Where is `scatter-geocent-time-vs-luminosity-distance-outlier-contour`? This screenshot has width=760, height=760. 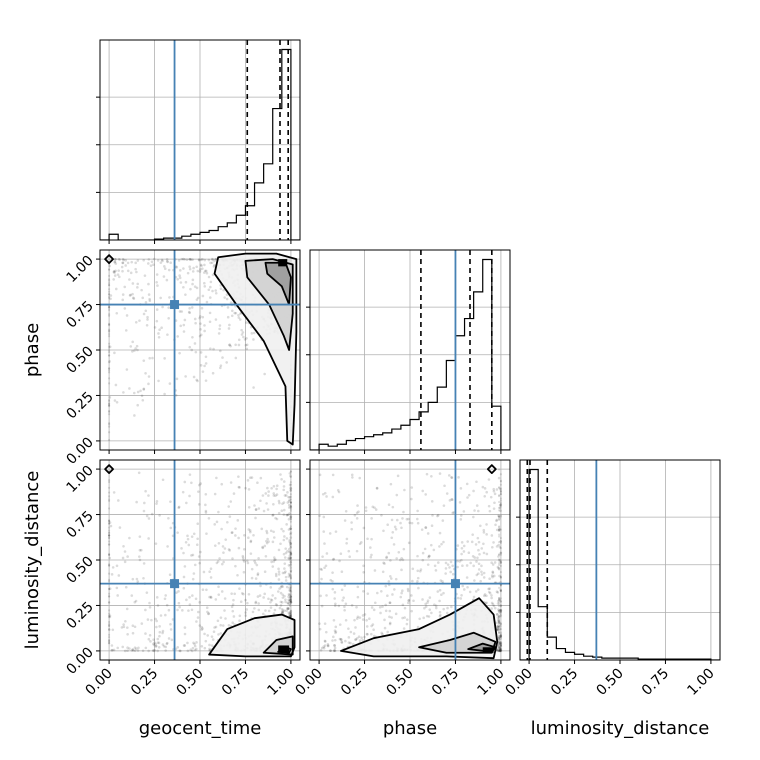
scatter-geocent-time-vs-luminosity-distance-outlier-contour is located at coordinates (109, 469).